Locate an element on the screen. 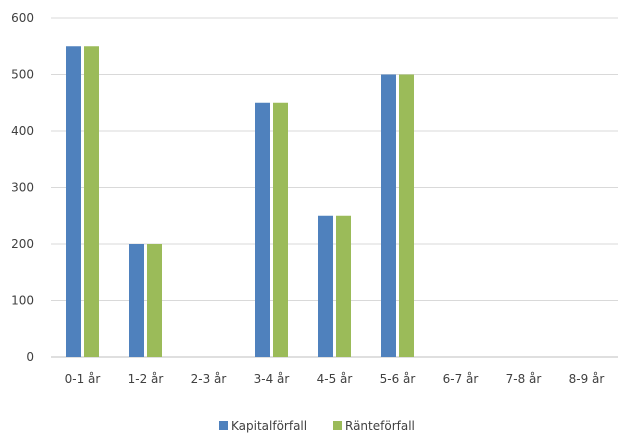  y-tick-label: 300 is located at coordinates (22, 188).